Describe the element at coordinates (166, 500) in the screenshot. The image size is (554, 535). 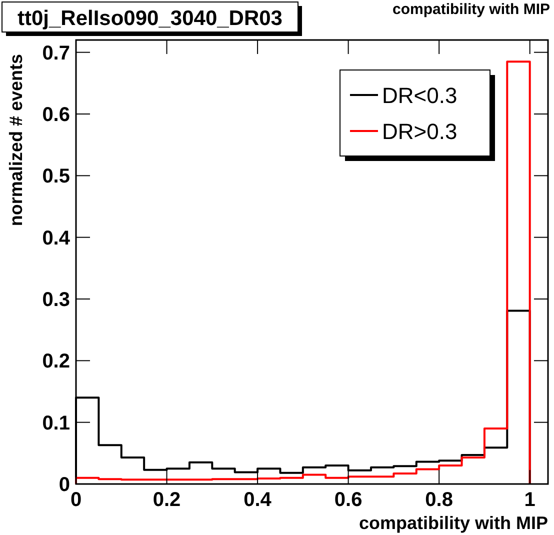
I see `x-tick-label: 0.2` at that location.